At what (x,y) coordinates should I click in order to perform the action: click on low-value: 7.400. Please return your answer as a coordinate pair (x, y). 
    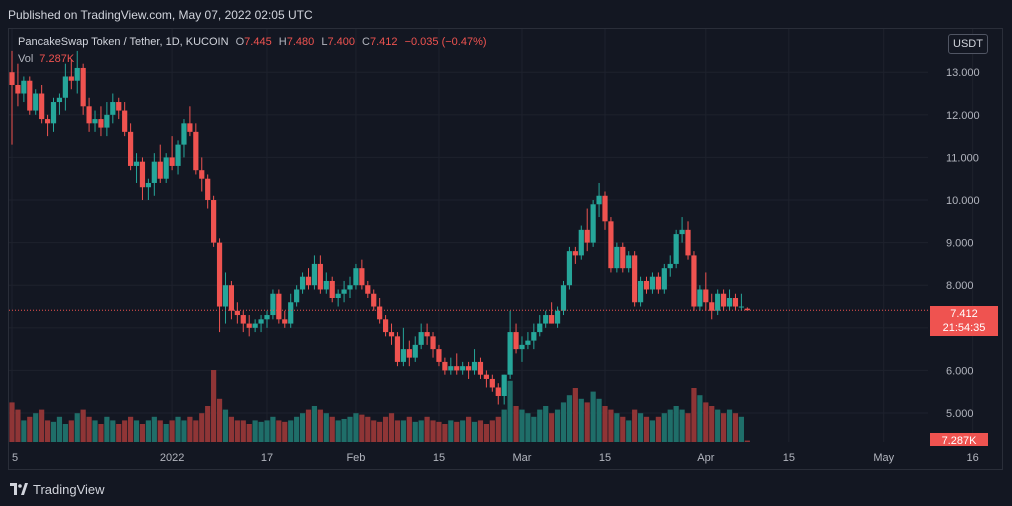
    Looking at the image, I should click on (341, 42).